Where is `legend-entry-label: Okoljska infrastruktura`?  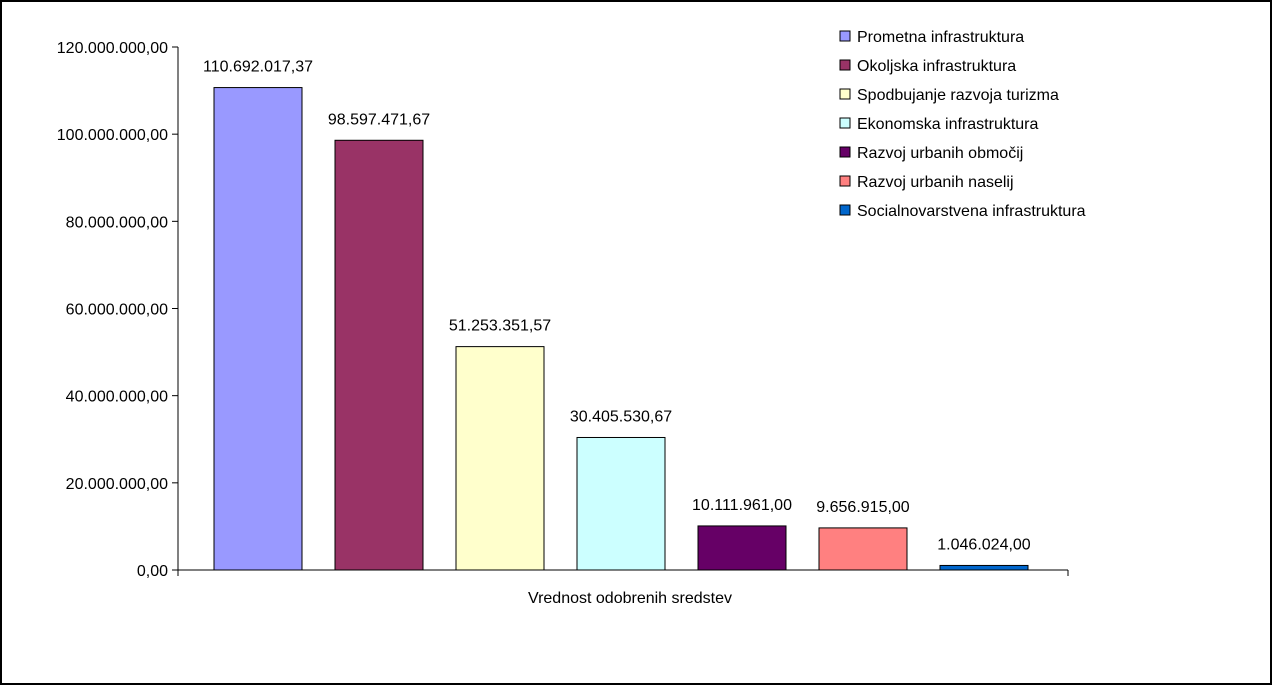
legend-entry-label: Okoljska infrastruktura is located at coordinates (936, 66).